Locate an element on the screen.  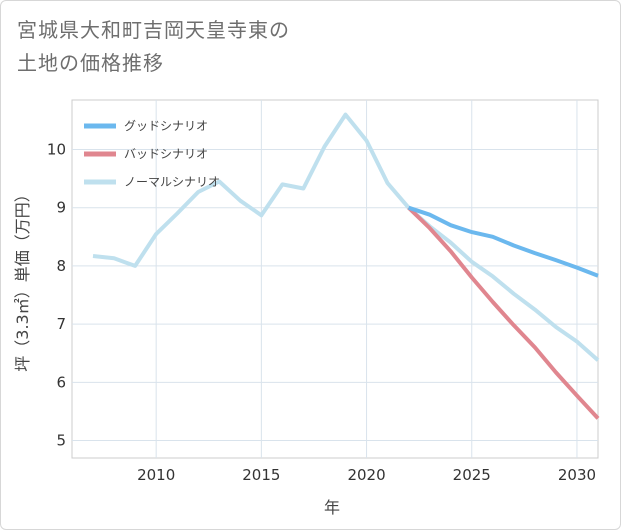
y-tick-label: 6 is located at coordinates (61, 382).